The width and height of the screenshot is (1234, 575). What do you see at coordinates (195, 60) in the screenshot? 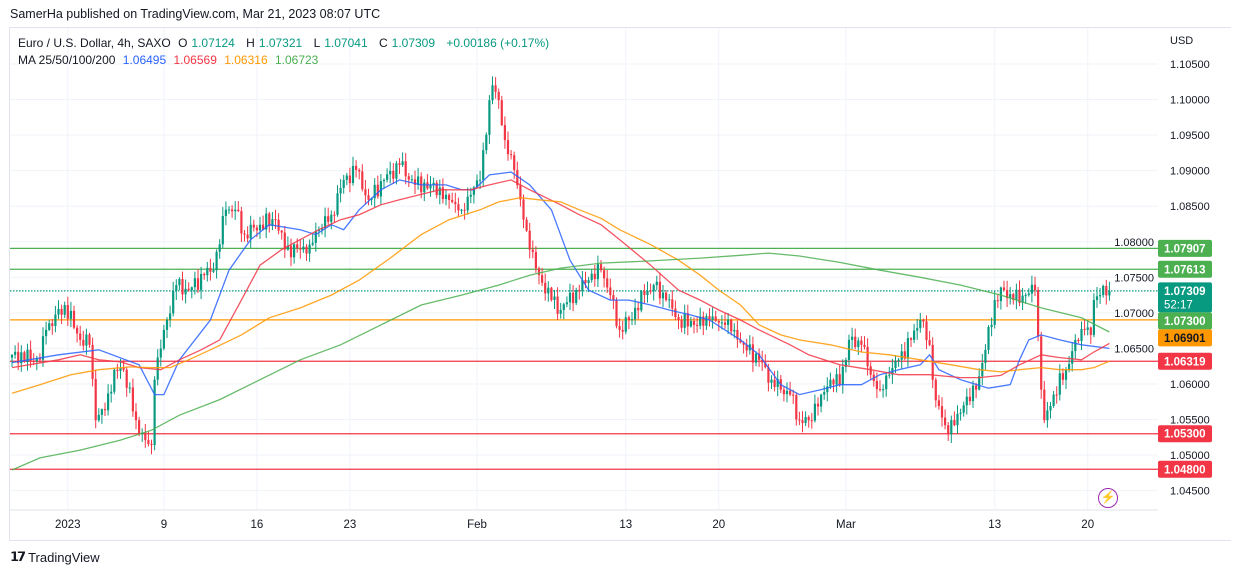
I see `ma50-value: 1.06569` at bounding box center [195, 60].